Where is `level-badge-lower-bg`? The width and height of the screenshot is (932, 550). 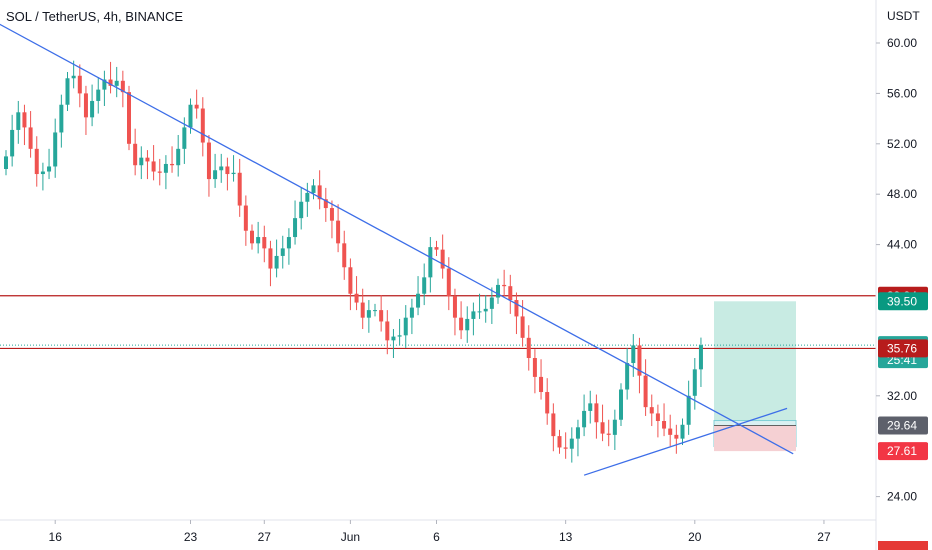
level-badge-lower-bg is located at coordinates (903, 348).